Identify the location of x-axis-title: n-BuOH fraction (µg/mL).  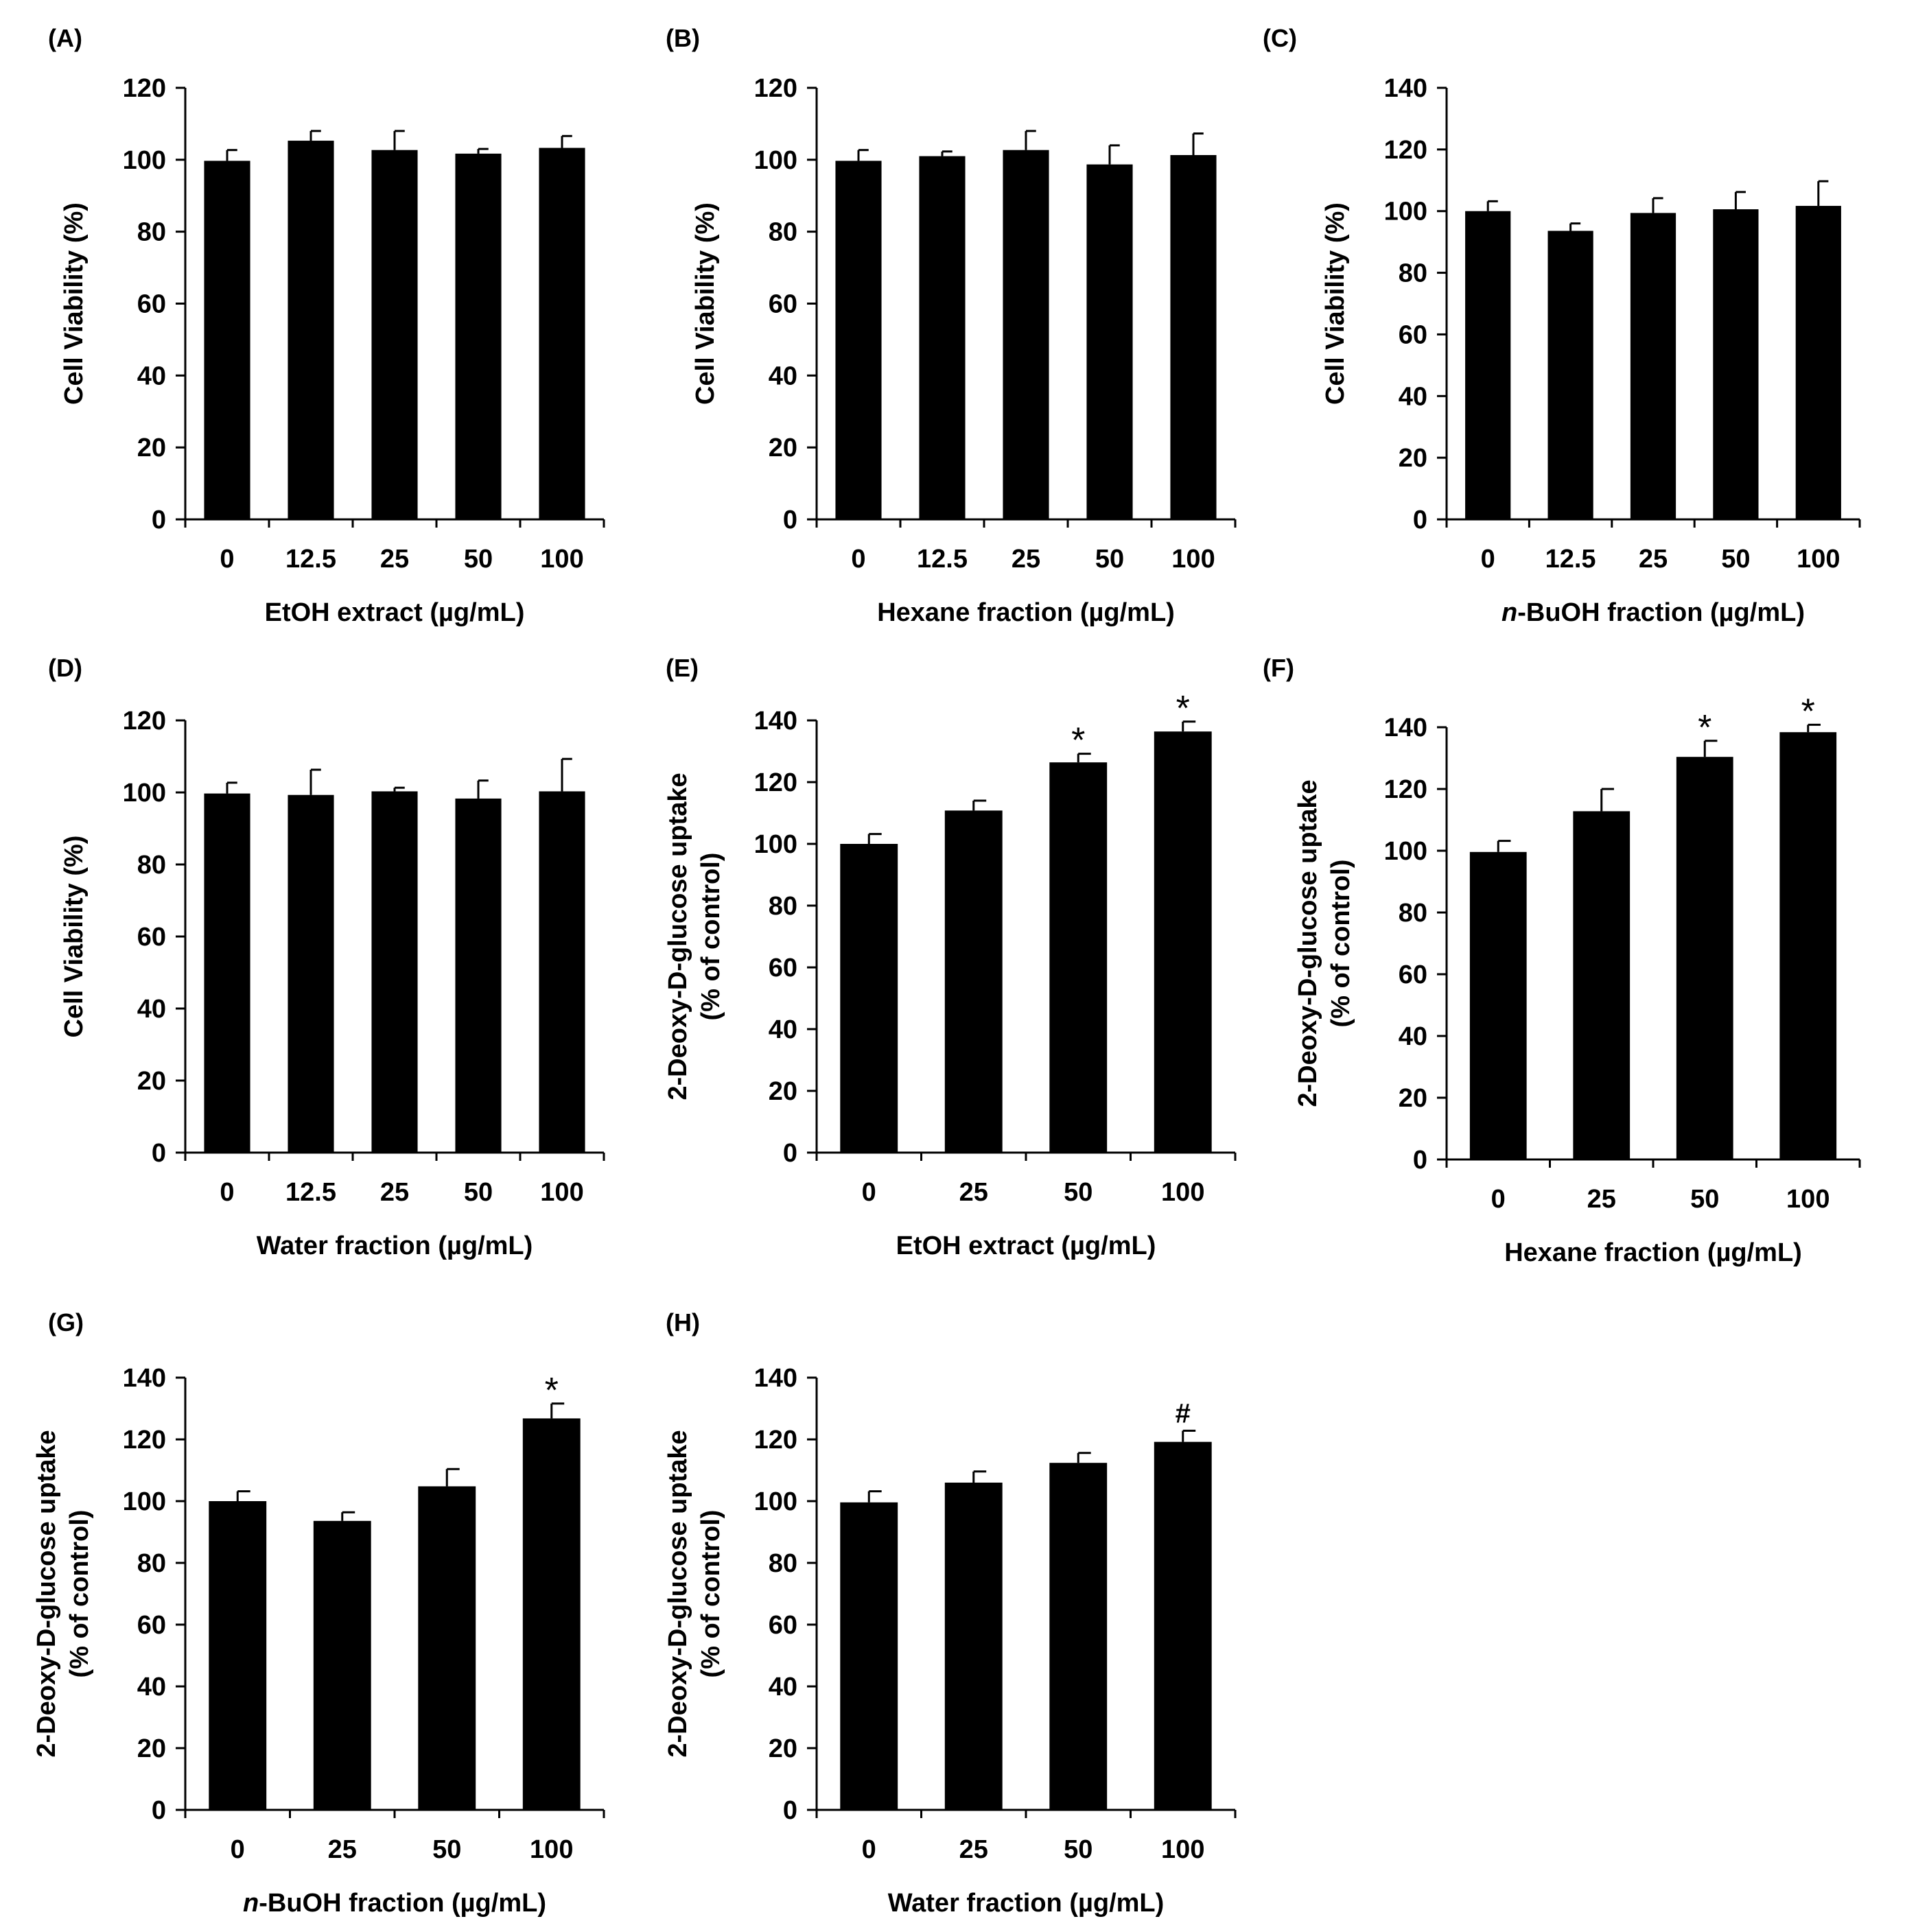
(394, 1903).